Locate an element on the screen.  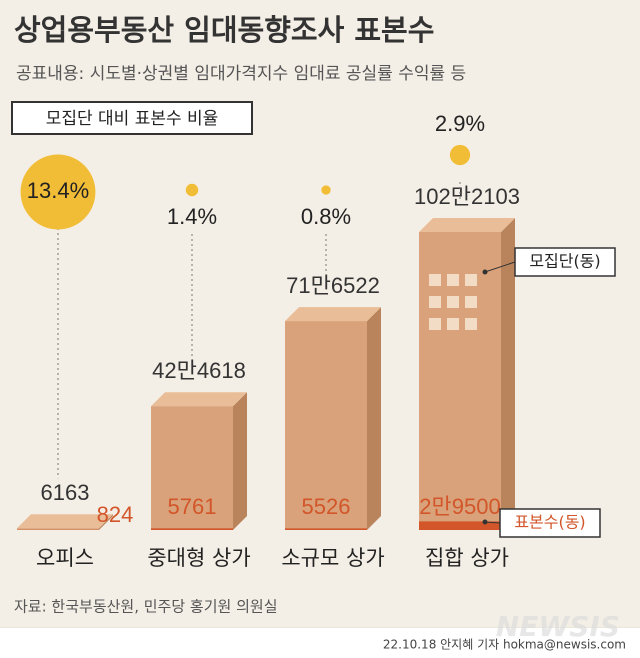
footer-band is located at coordinates (320, 643).